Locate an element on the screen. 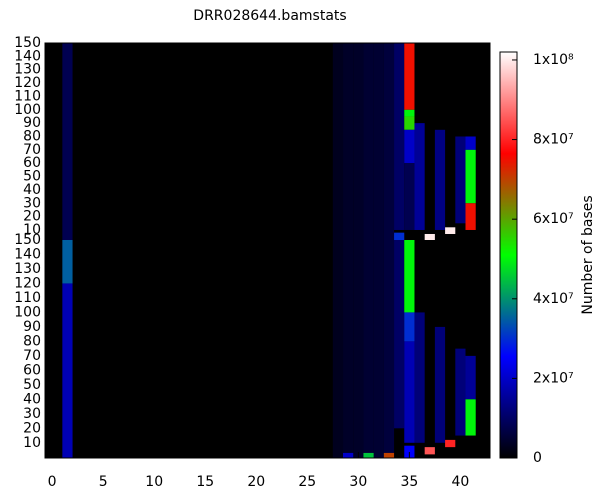 The width and height of the screenshot is (600, 500). x-tick-label: 5 is located at coordinates (103, 482).